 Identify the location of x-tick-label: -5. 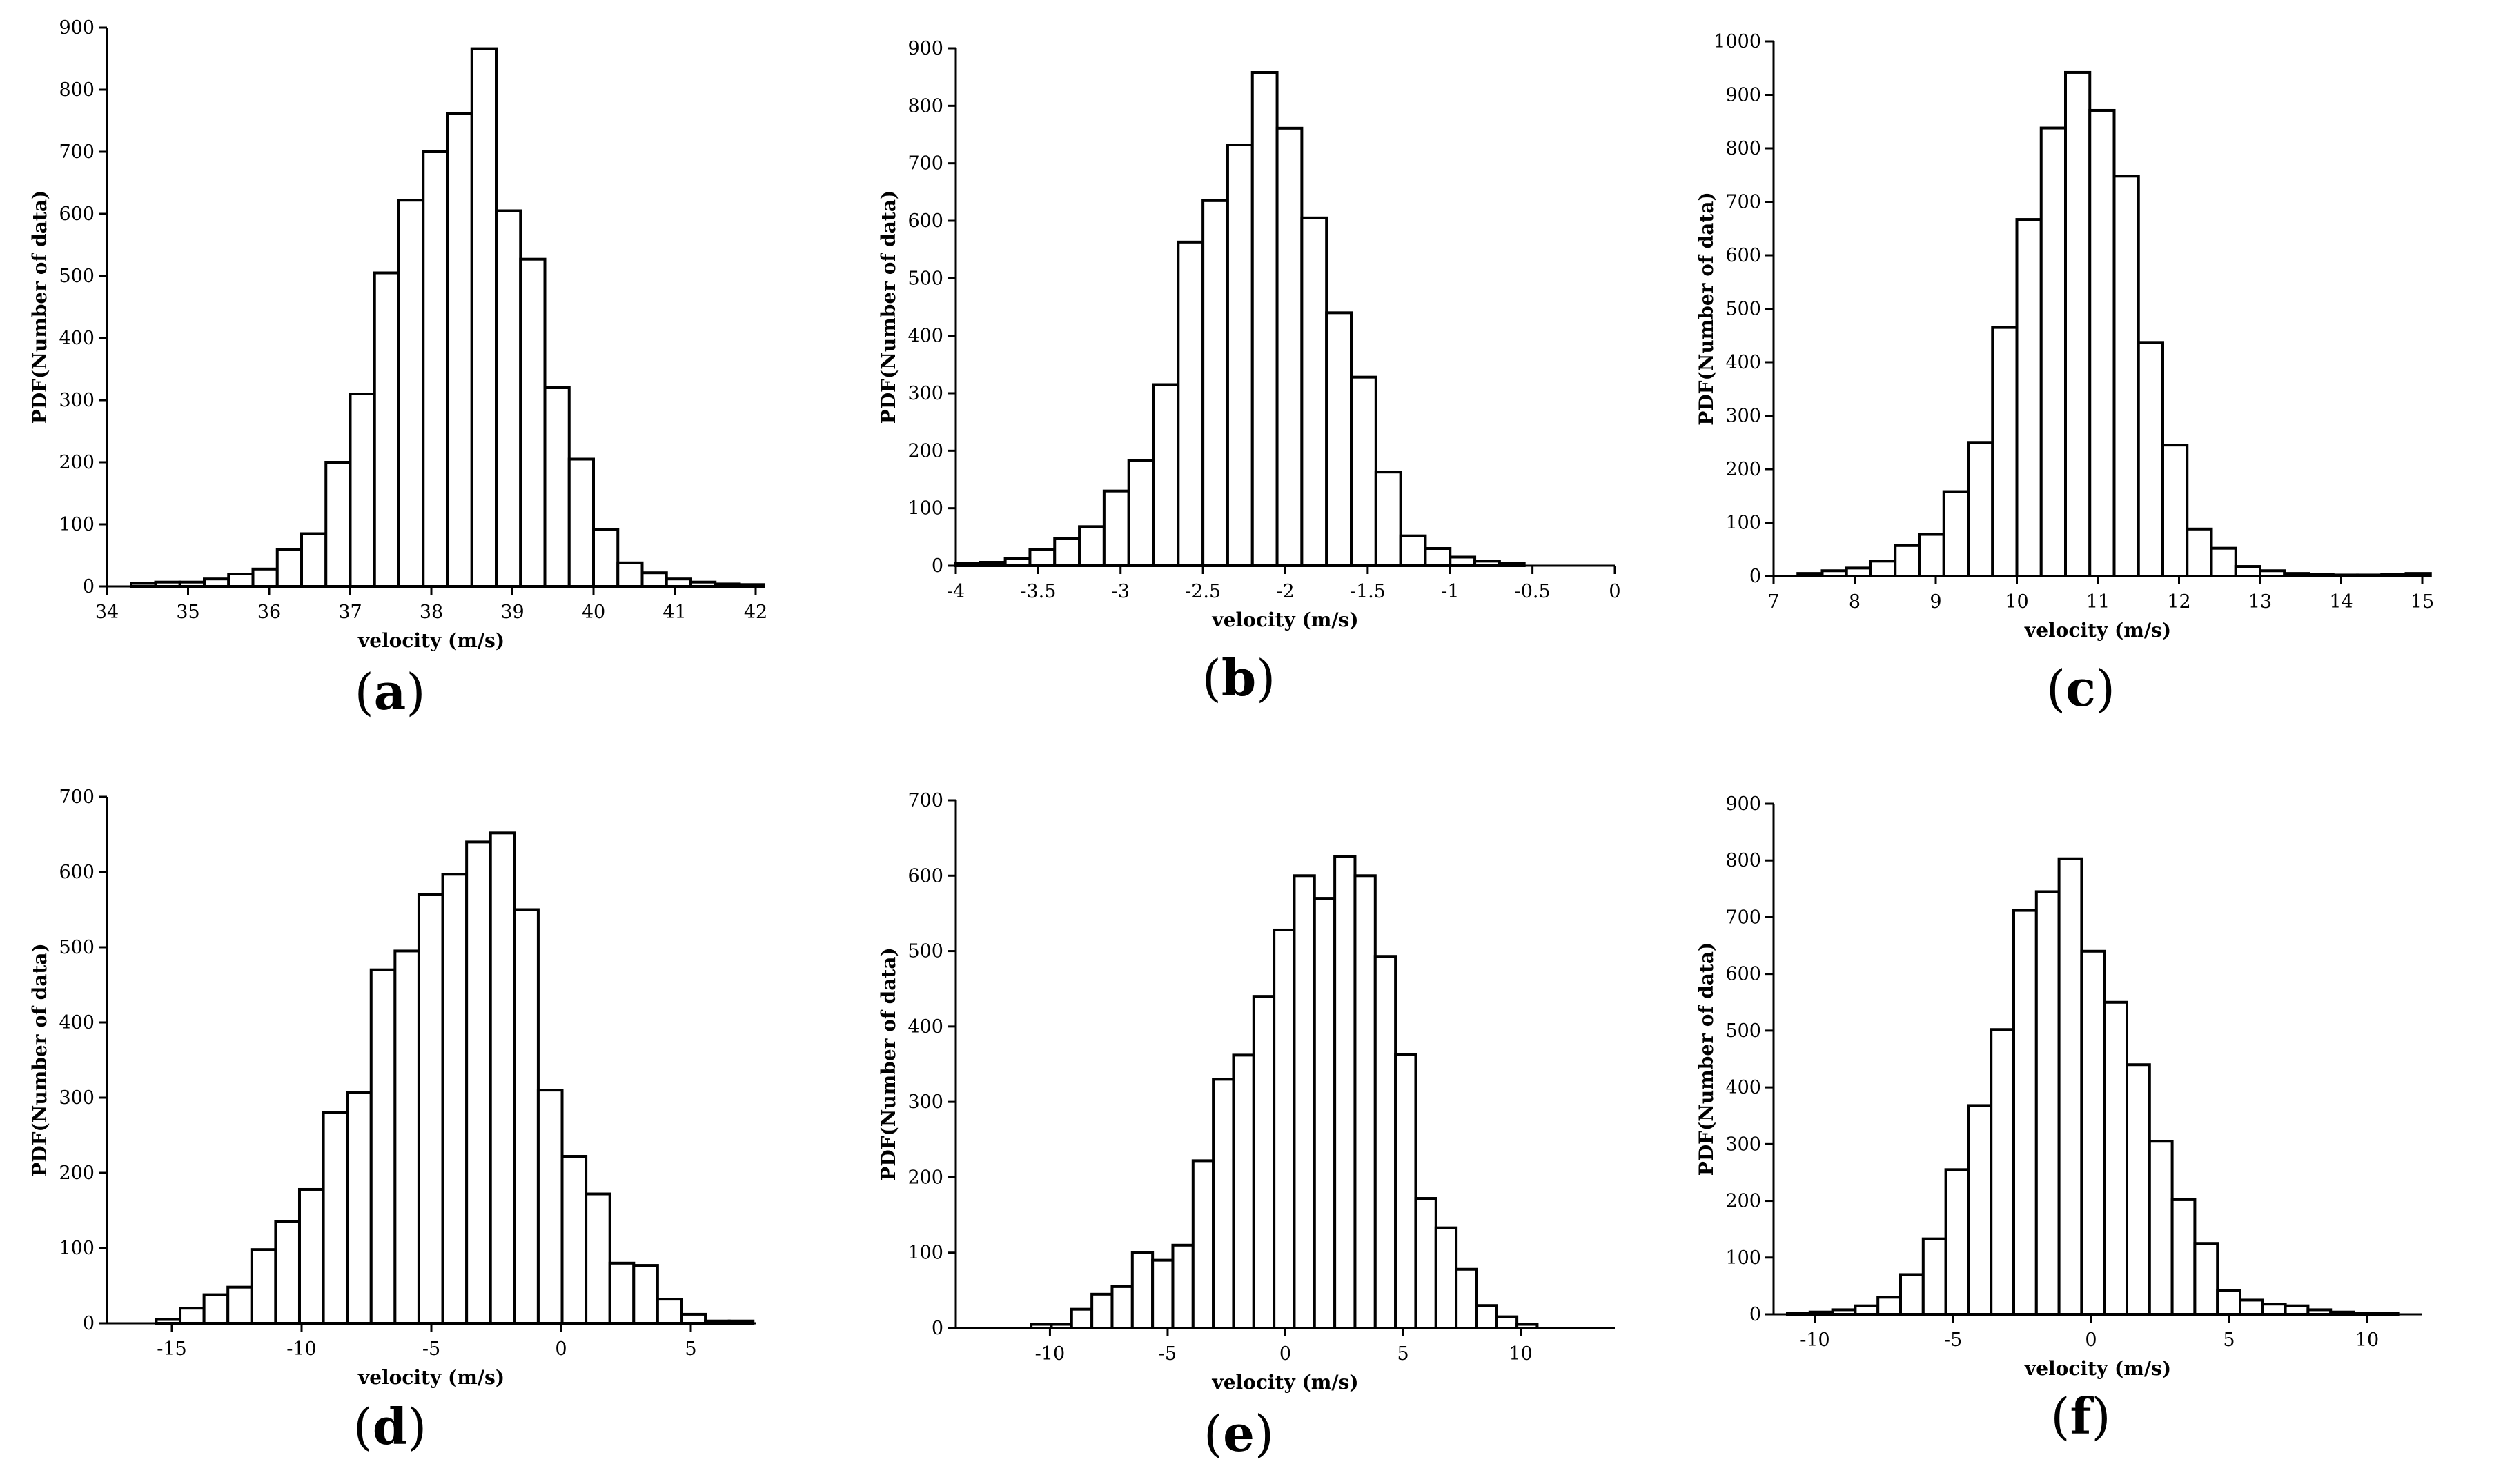
(1168, 1354).